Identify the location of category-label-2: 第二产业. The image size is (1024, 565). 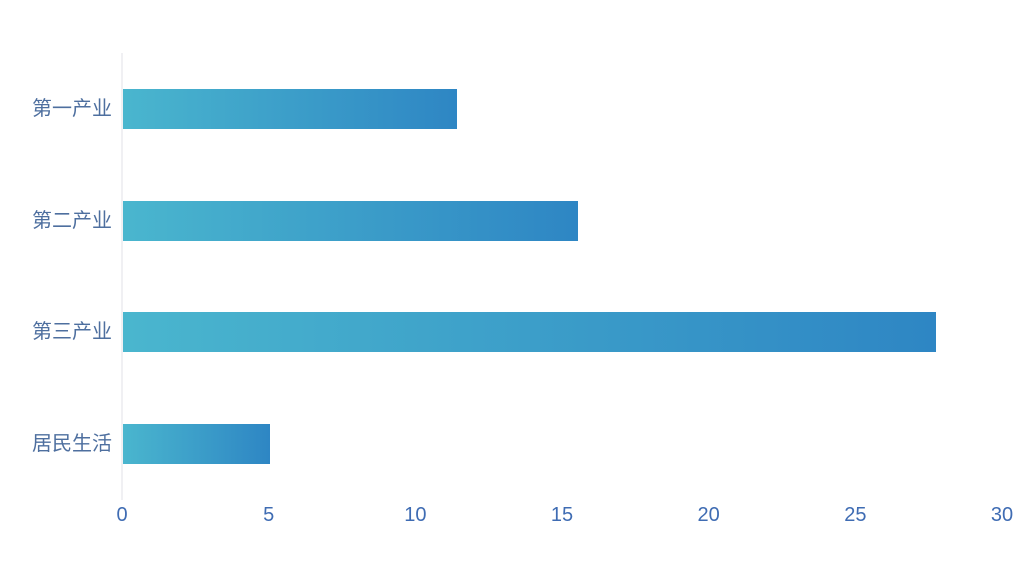
(72, 220).